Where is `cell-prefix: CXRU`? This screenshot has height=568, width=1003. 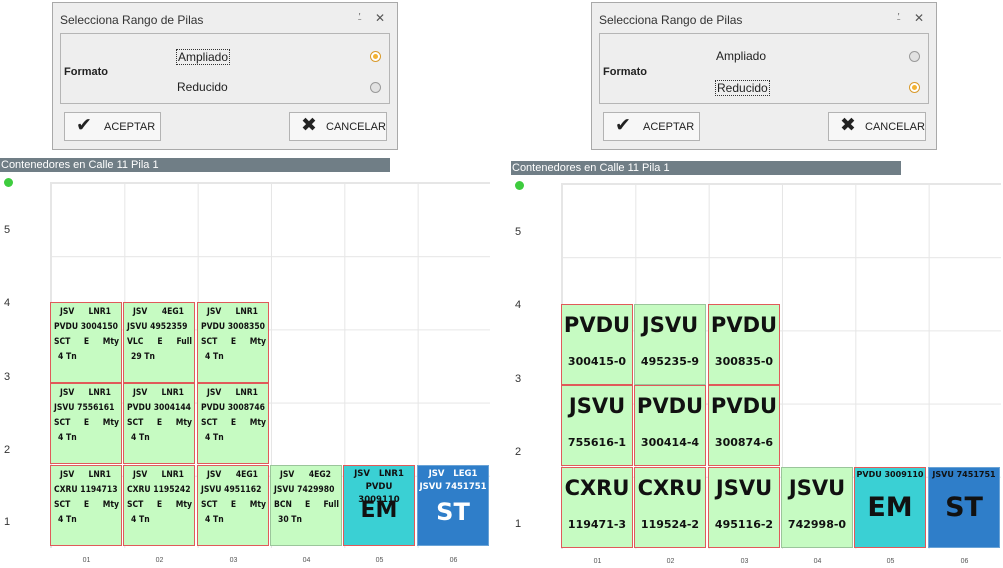 cell-prefix: CXRU is located at coordinates (597, 488).